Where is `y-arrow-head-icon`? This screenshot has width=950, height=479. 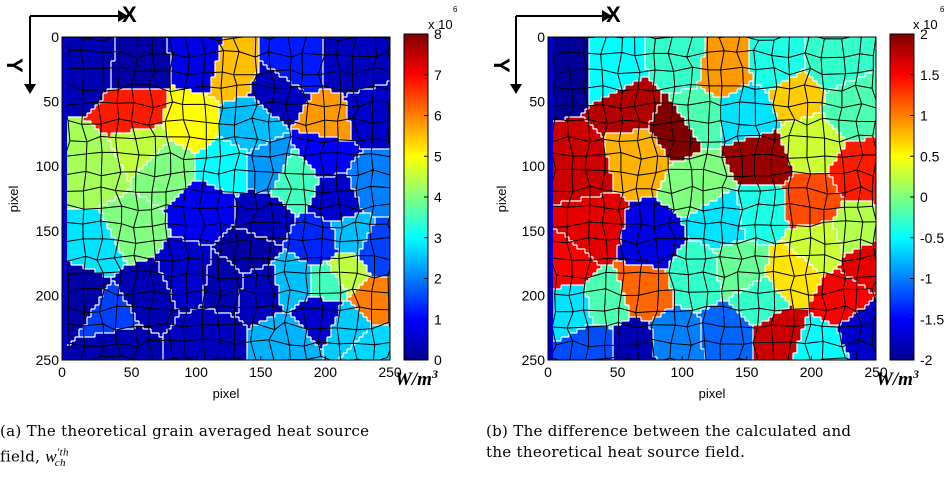
y-arrow-head-icon is located at coordinates (30, 89).